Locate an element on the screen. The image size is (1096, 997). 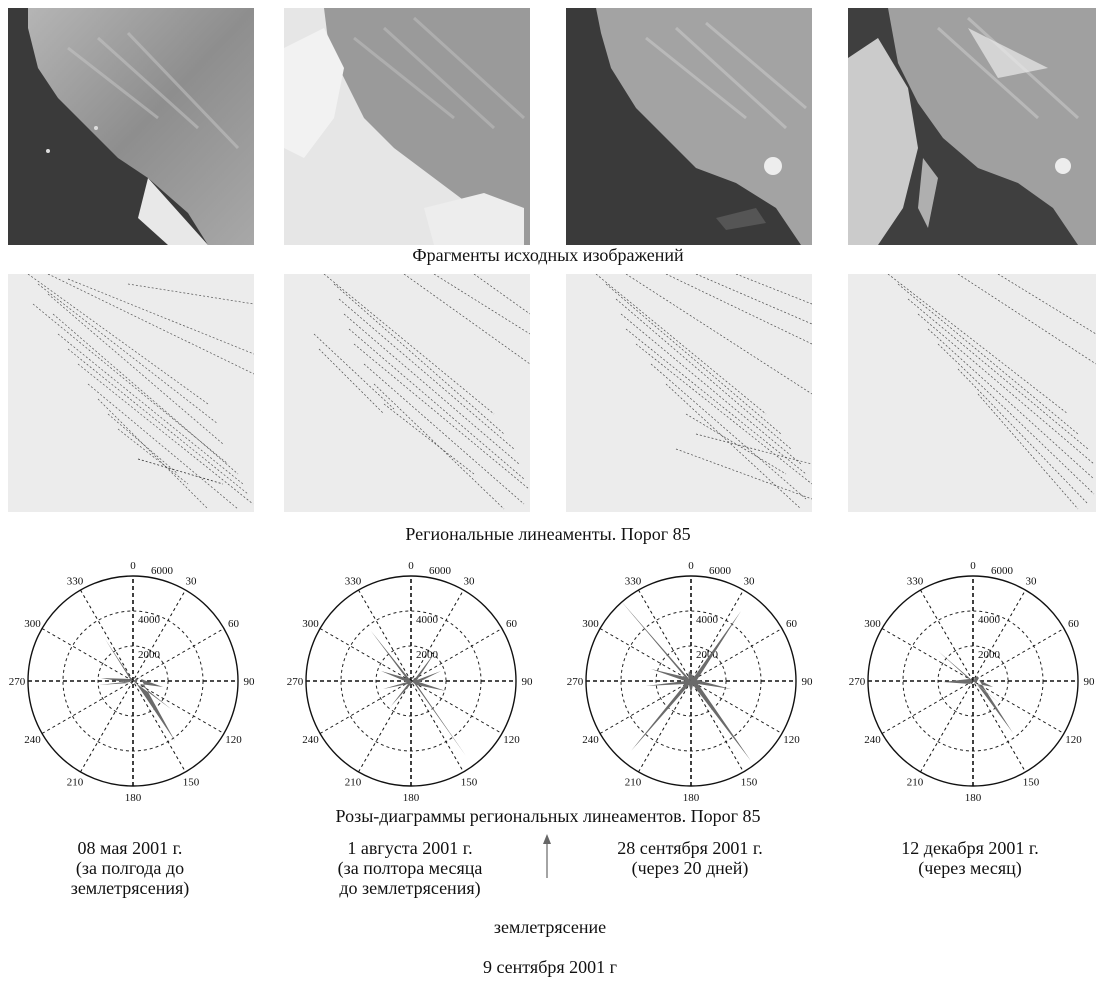
earthquake-line1: землетрясение is located at coordinates (550, 927).